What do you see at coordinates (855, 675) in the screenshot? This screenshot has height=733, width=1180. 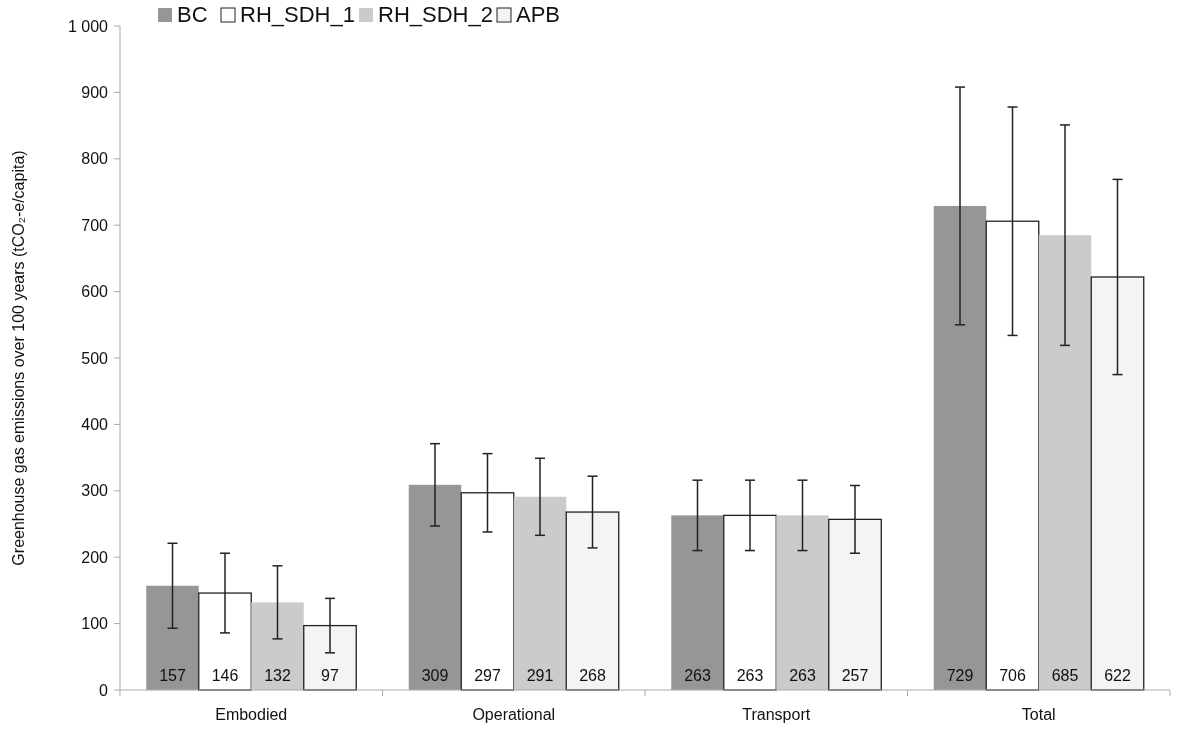 I see `data-label: 257` at bounding box center [855, 675].